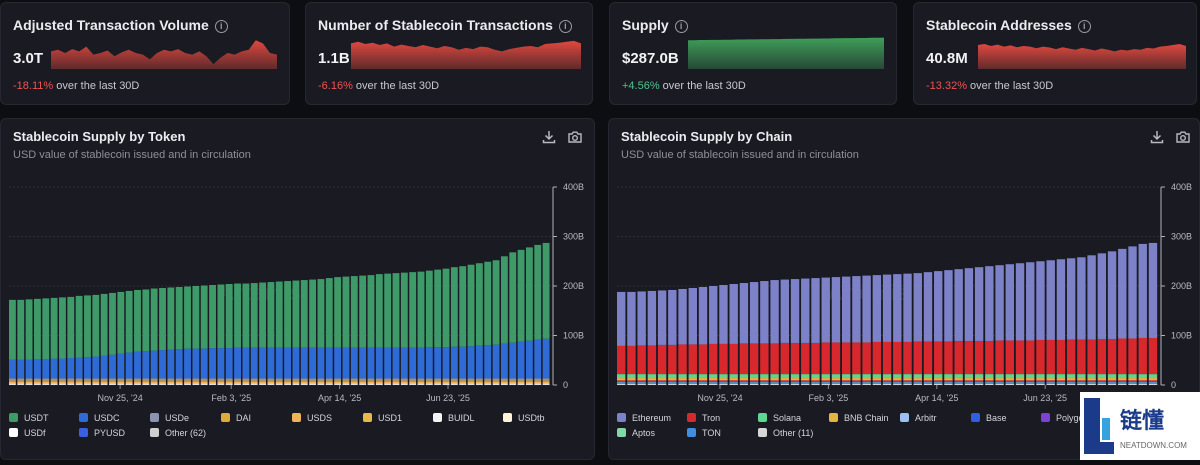 The height and width of the screenshot is (465, 1200). I want to click on legend-item: USDS, so click(312, 418).